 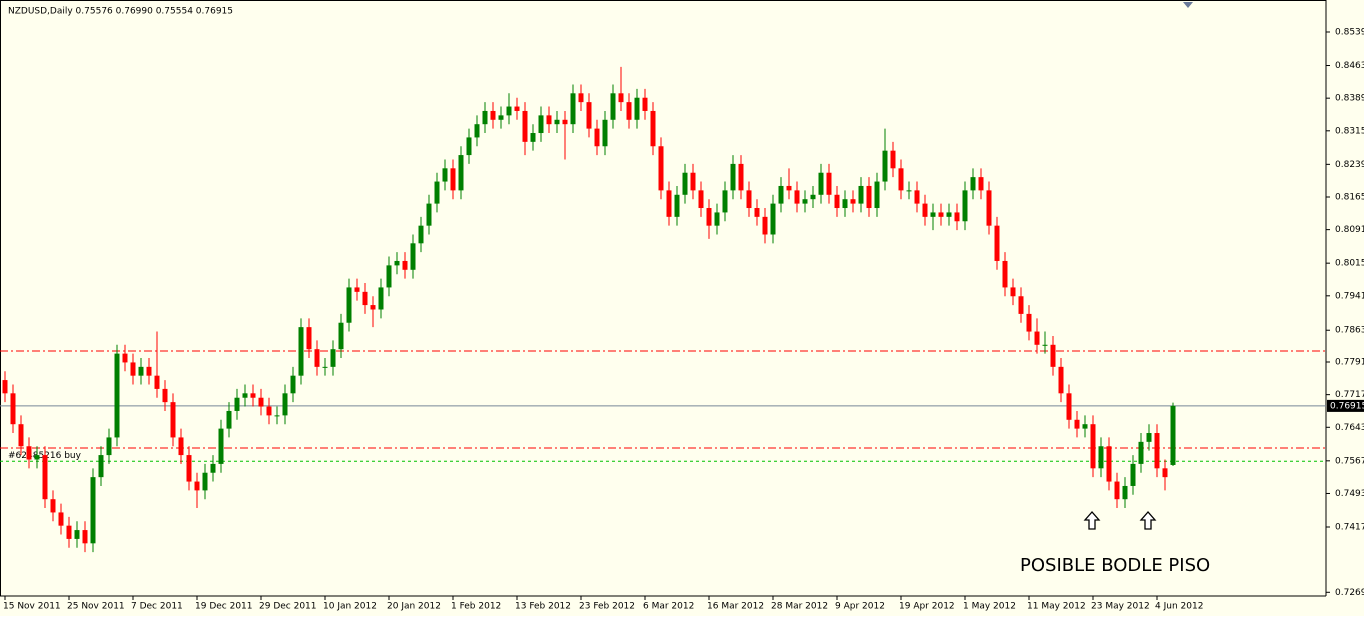 I want to click on x-tick-label: 25 Nov 2011, so click(x=96, y=607).